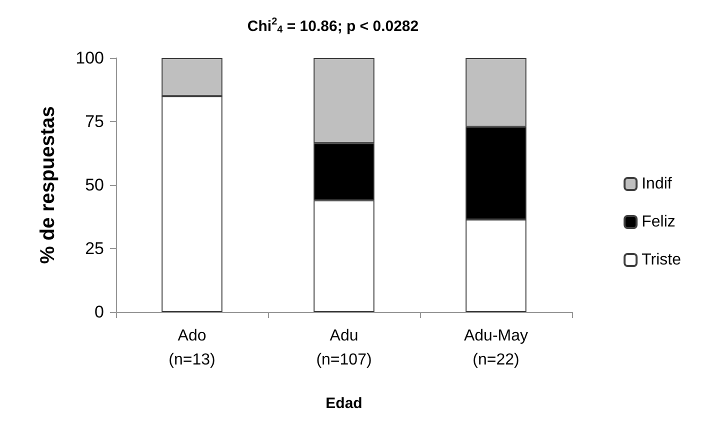 This screenshot has width=704, height=444. I want to click on legend-label: Feliz, so click(659, 222).